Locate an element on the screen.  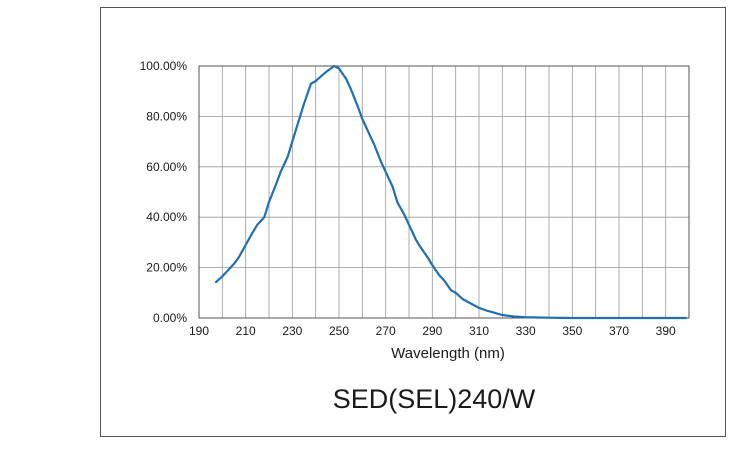
y-tick-label: 40.00% is located at coordinates (166, 217).